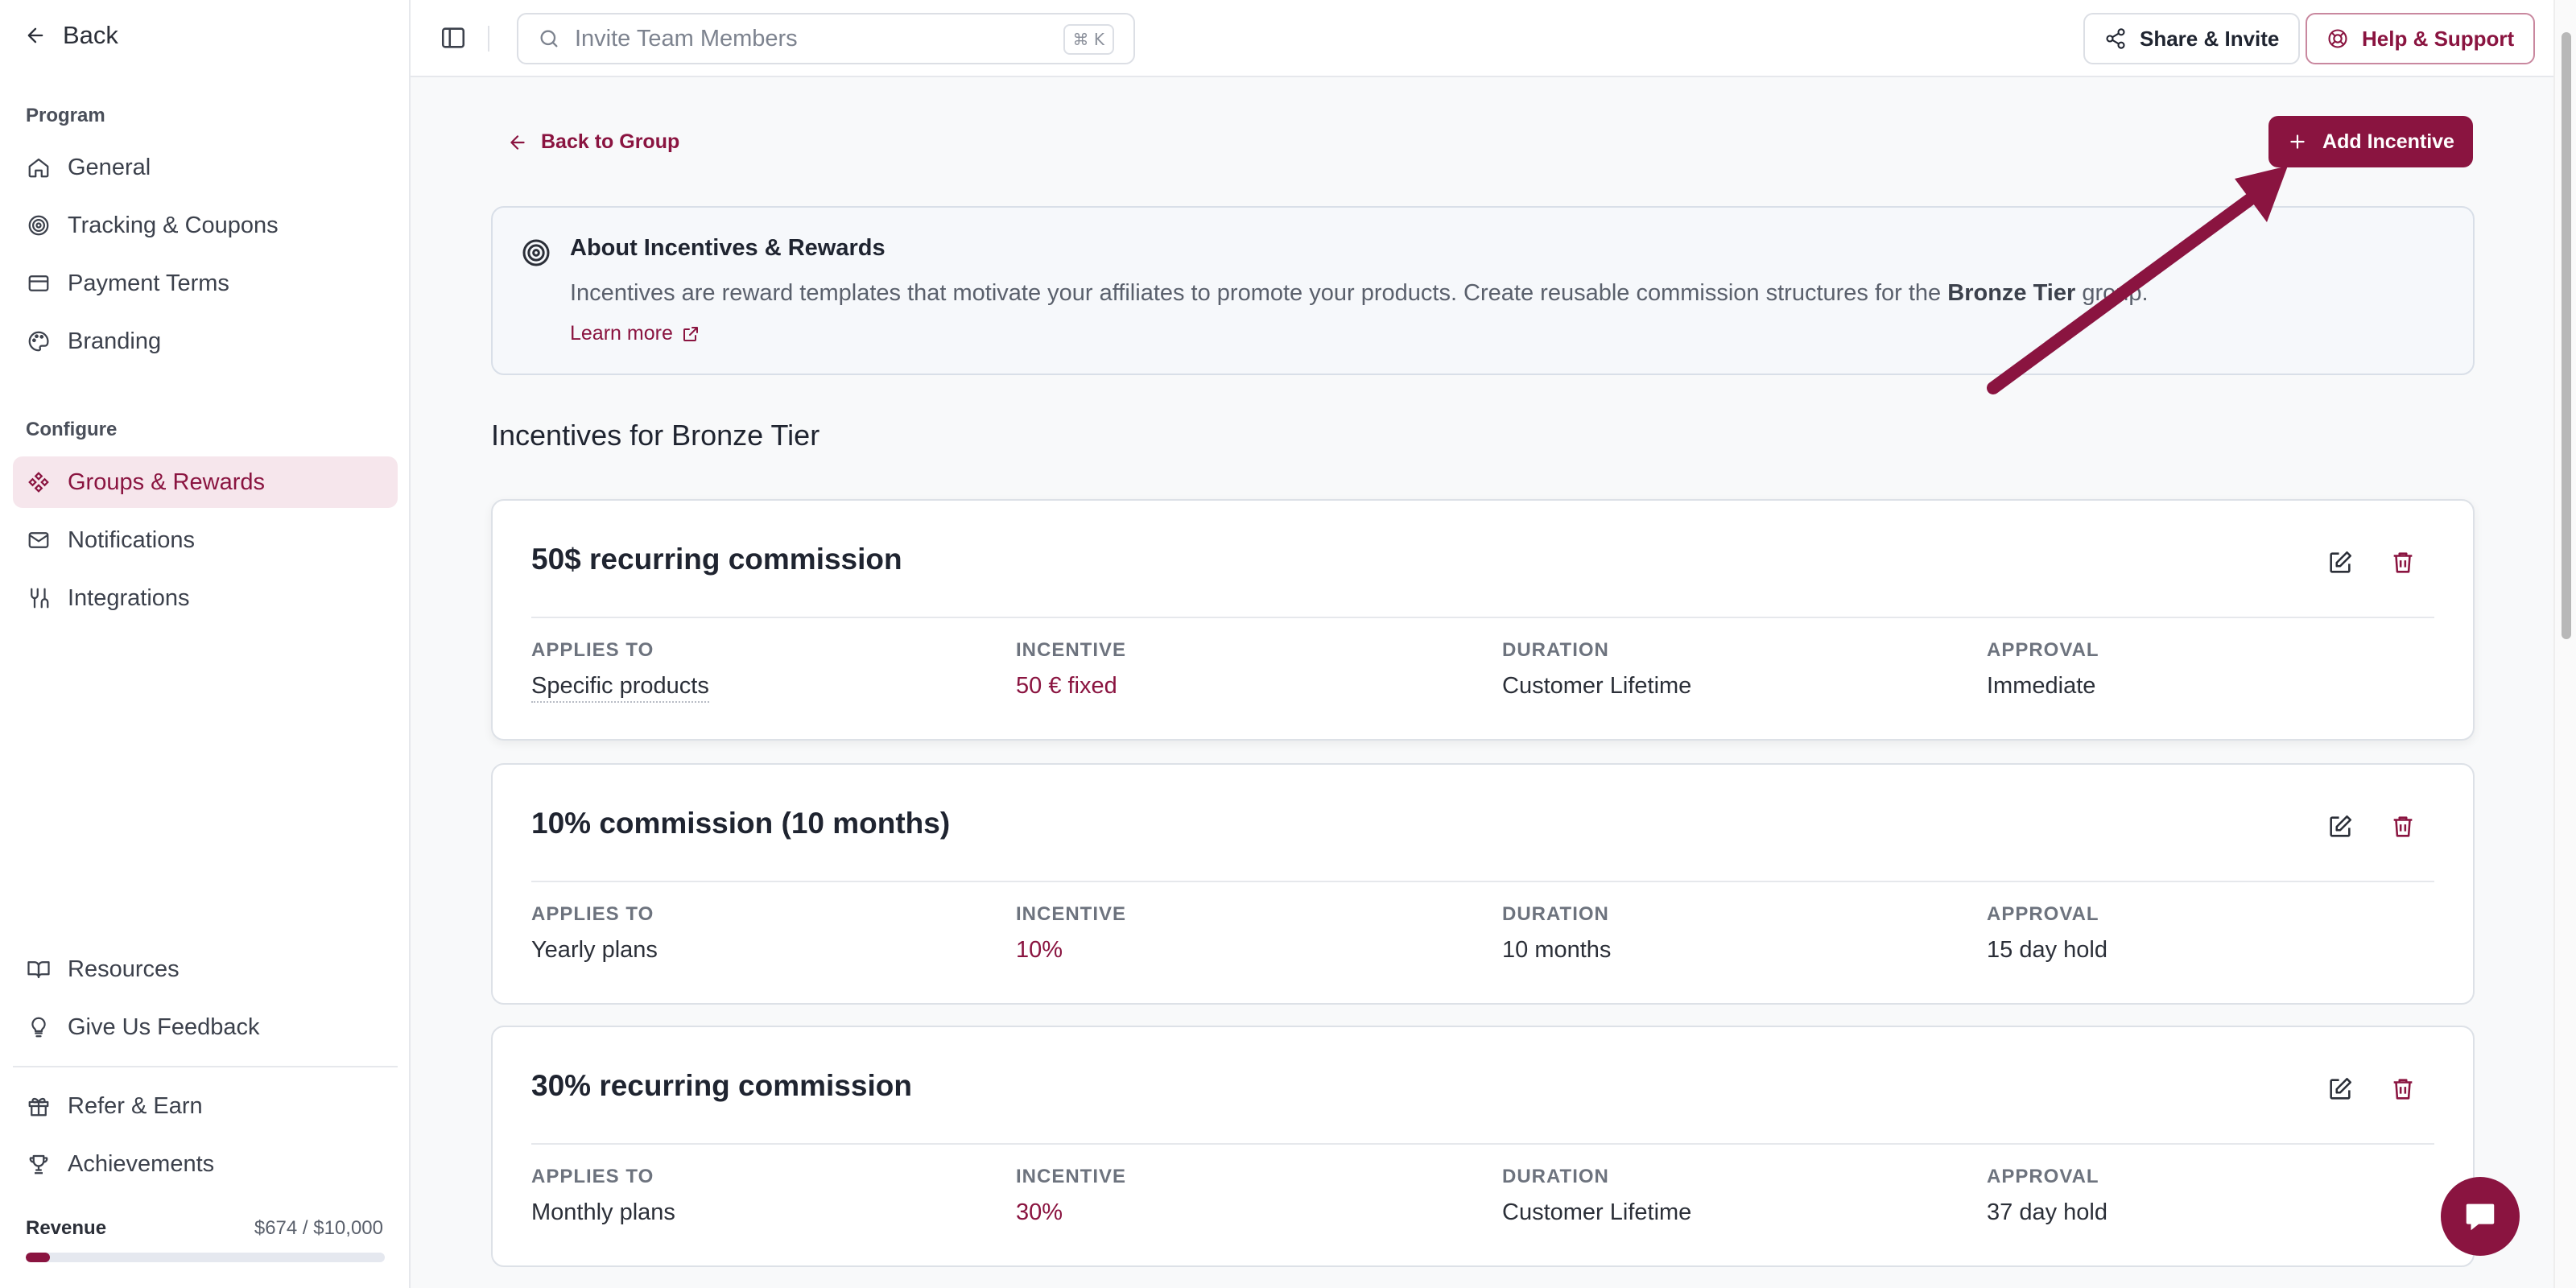  Describe the element at coordinates (135, 1105) in the screenshot. I see `sidebar-item-label: Refer & Earn` at that location.